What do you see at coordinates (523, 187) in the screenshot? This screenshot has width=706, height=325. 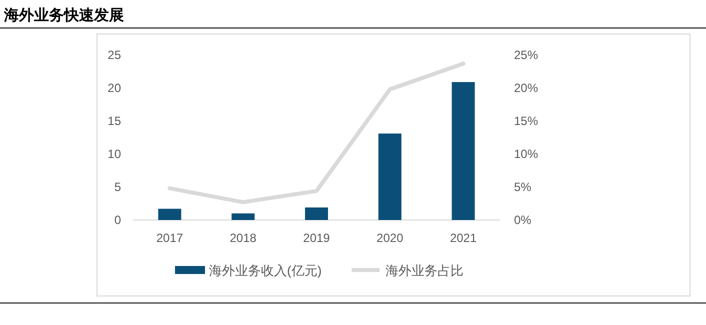 I see `y2-tick-label: 5%` at bounding box center [523, 187].